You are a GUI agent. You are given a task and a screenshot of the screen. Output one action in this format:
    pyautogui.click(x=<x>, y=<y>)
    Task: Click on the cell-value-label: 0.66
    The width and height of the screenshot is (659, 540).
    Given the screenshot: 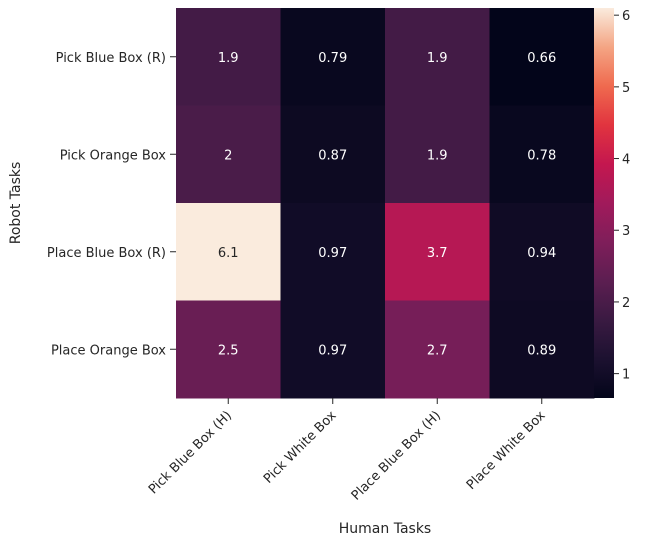 What is the action you would take?
    pyautogui.click(x=541, y=58)
    